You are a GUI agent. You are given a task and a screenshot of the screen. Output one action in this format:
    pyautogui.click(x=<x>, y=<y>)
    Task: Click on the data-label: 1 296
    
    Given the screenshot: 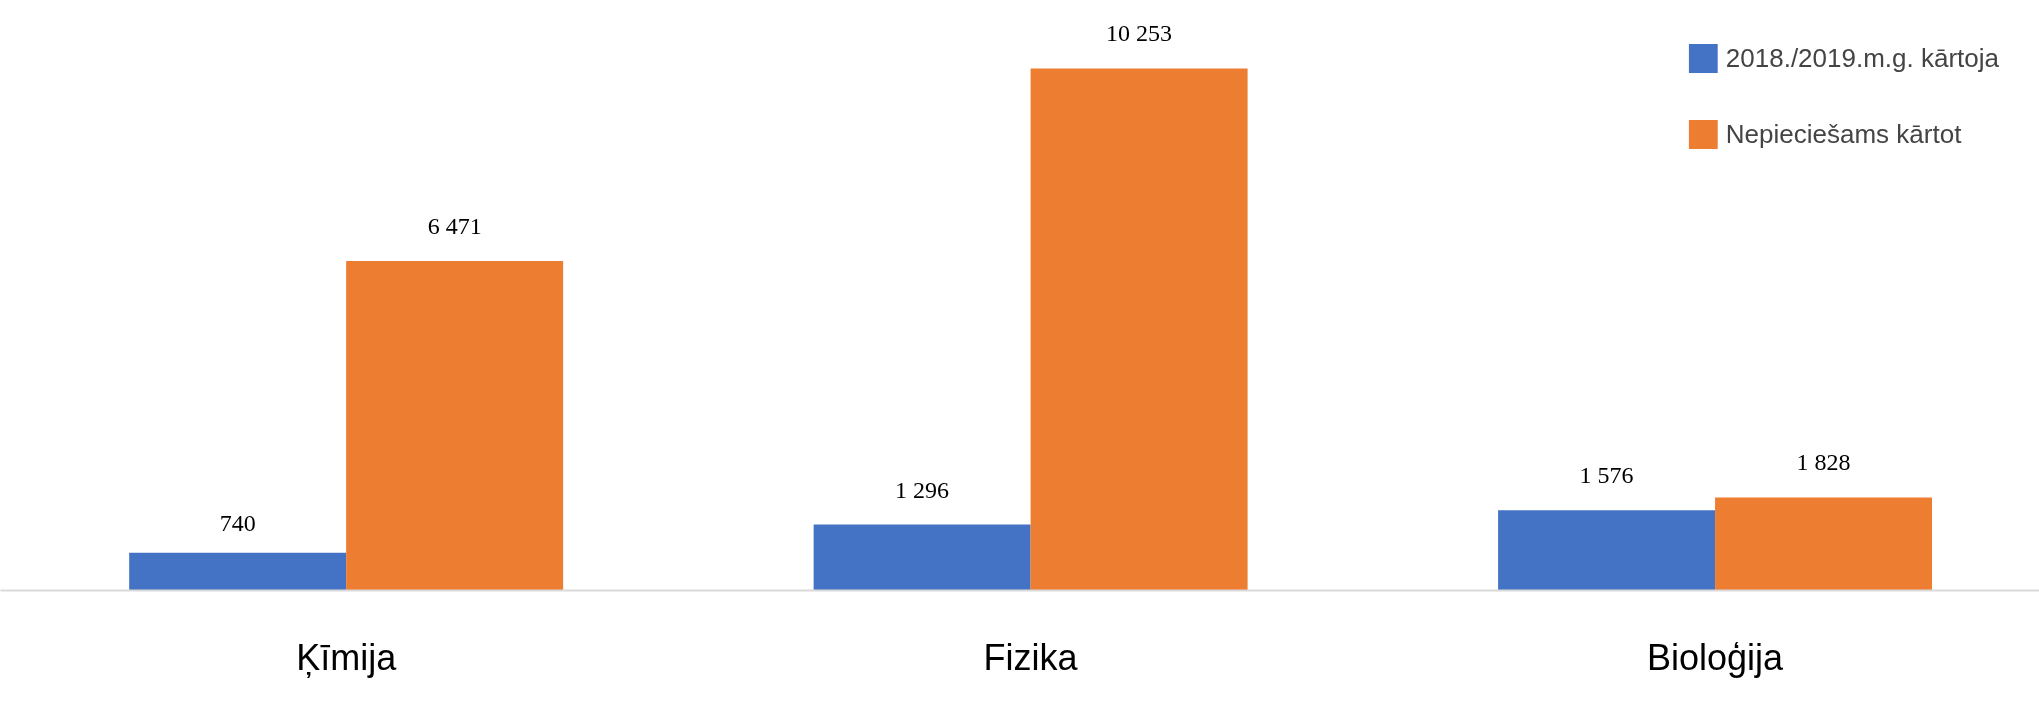 What is the action you would take?
    pyautogui.click(x=922, y=489)
    